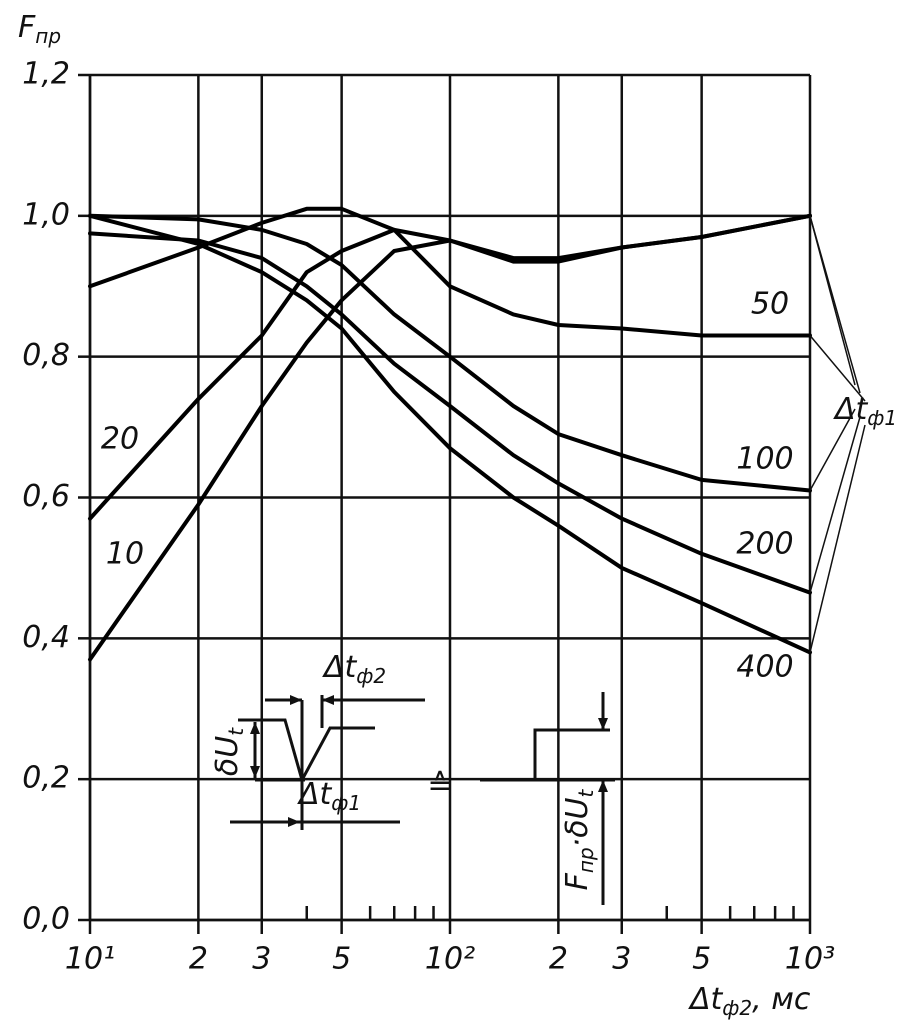 This screenshot has width=922, height=1035. I want to click on y-axis-label: Fпр, so click(39, 29).